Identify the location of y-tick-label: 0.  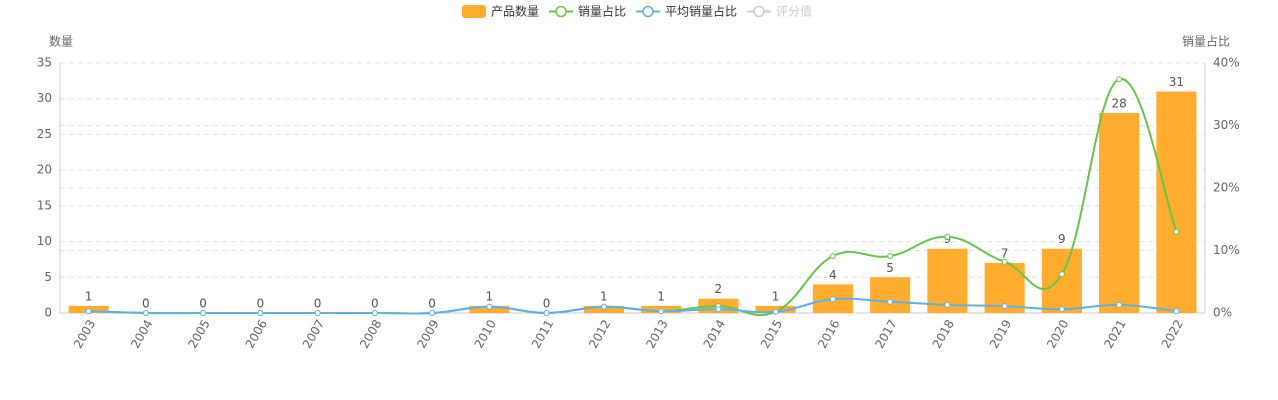
(48, 313).